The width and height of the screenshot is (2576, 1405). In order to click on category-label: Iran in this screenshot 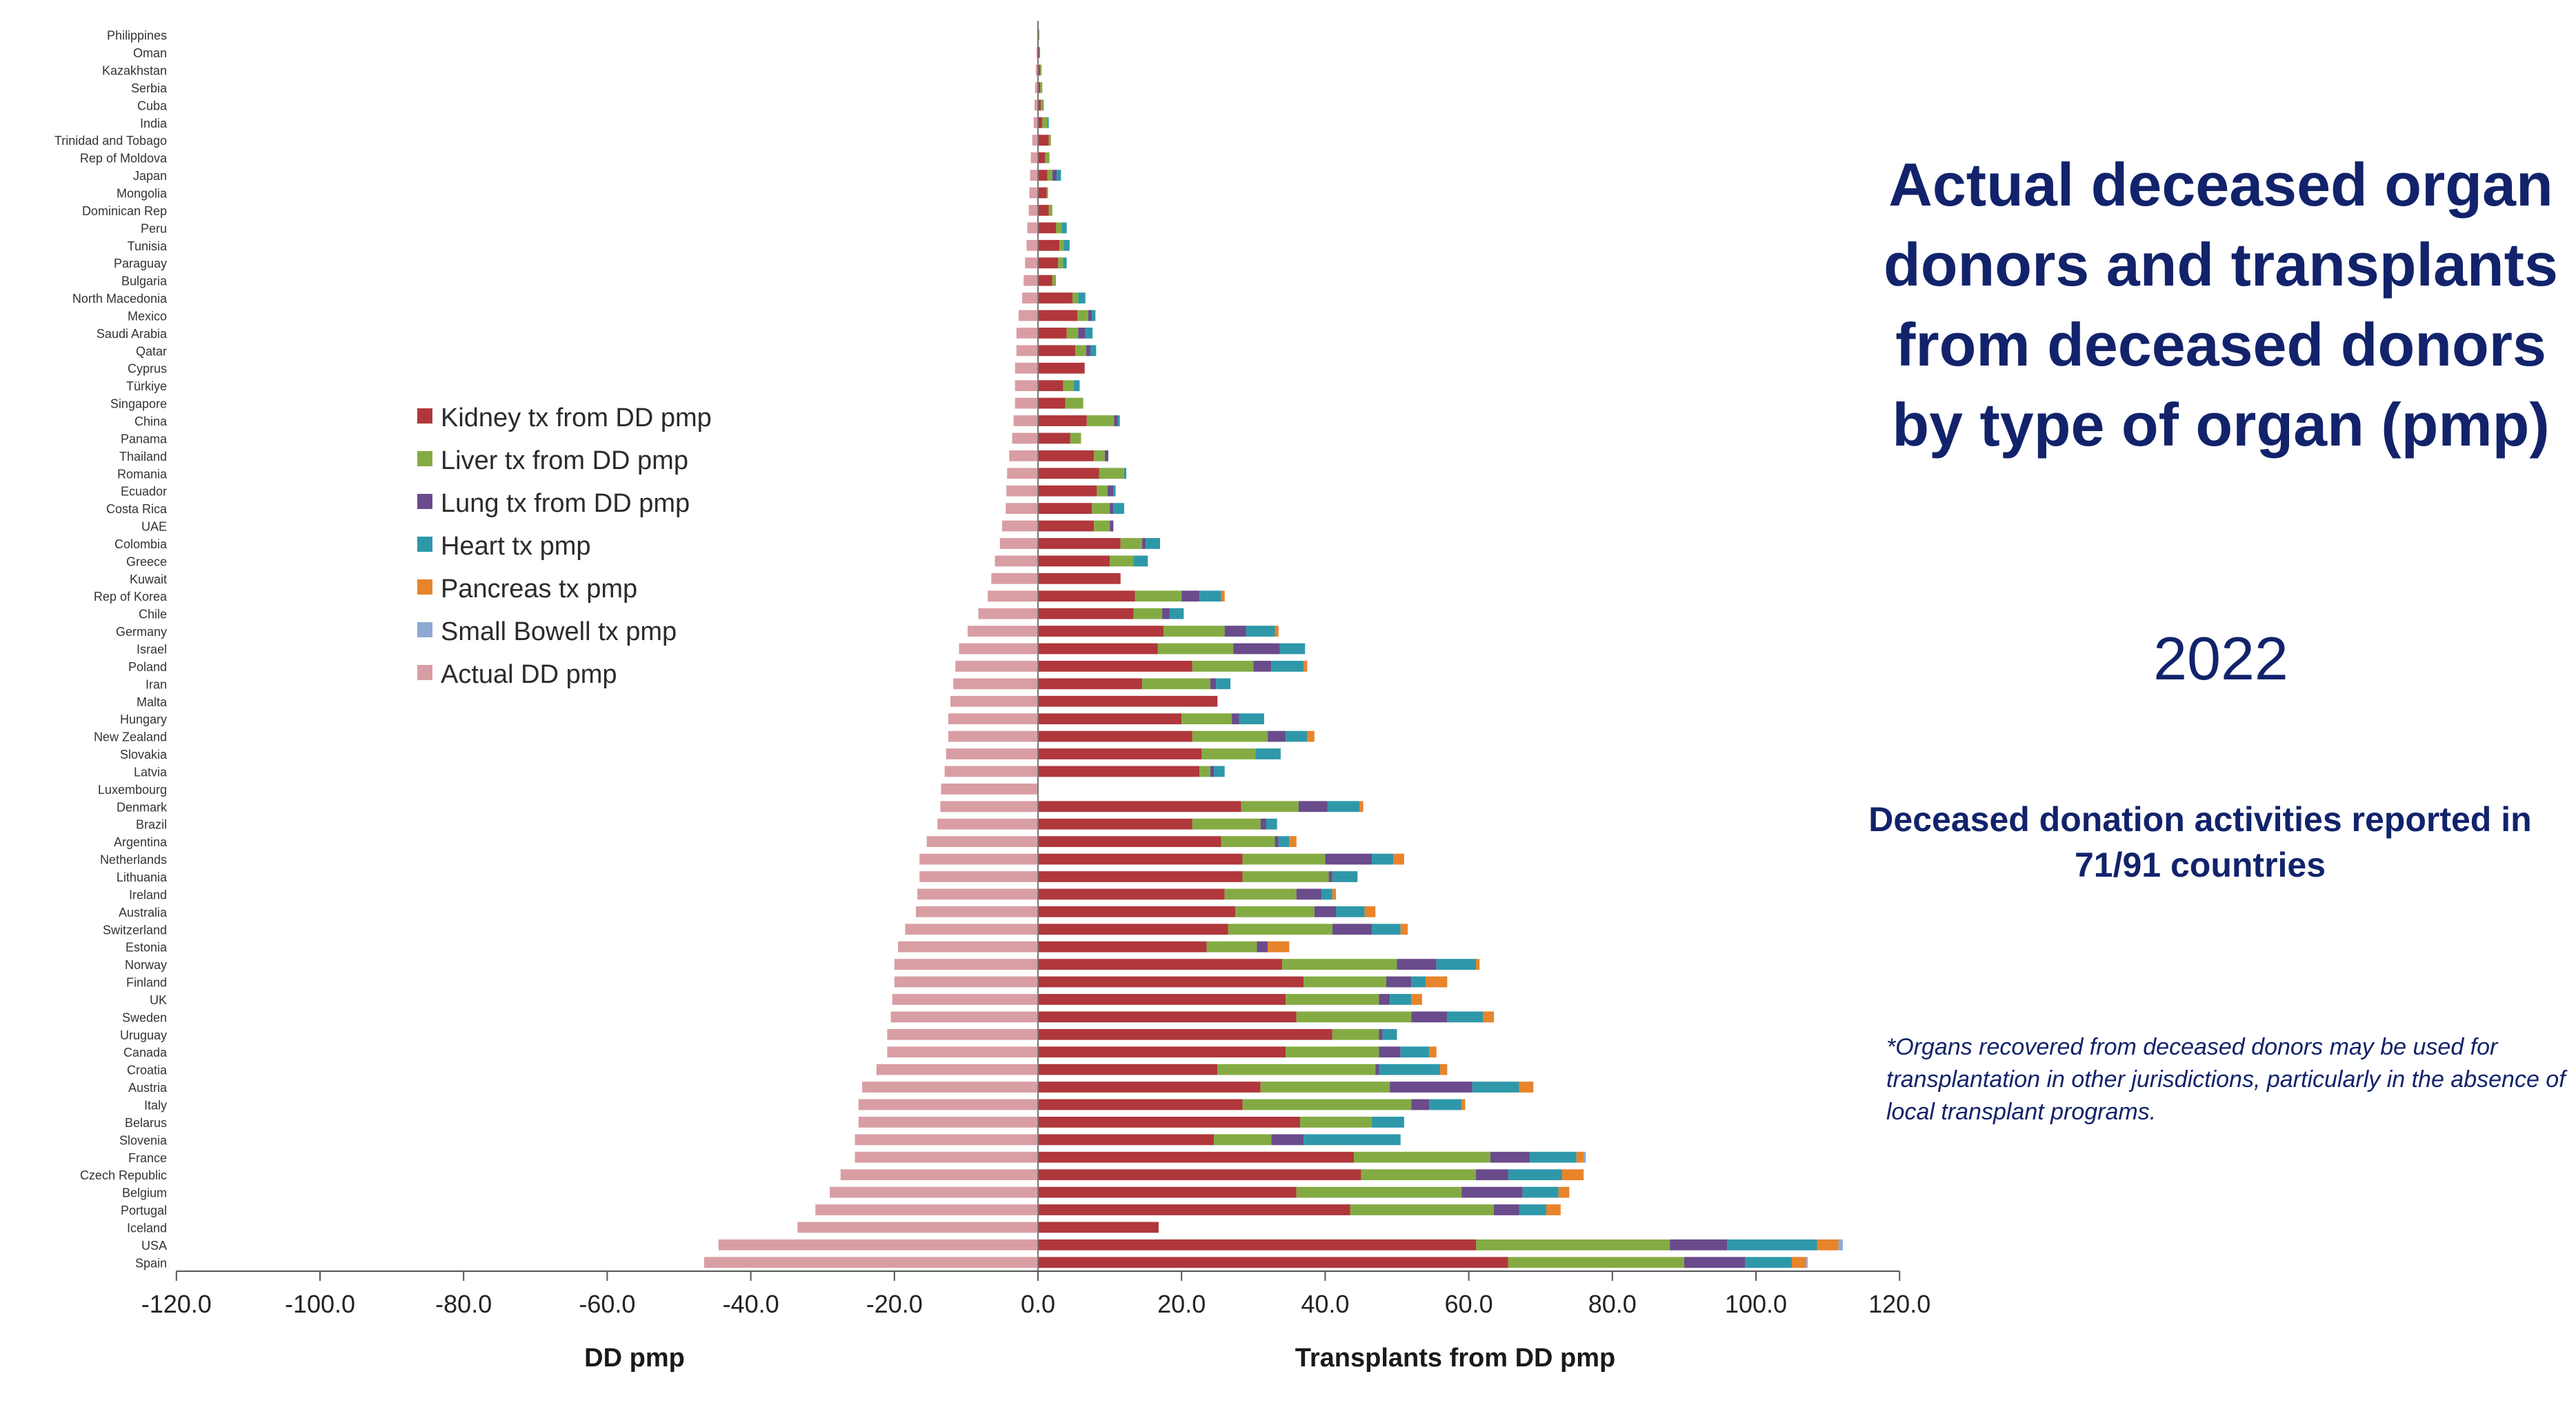, I will do `click(156, 684)`.